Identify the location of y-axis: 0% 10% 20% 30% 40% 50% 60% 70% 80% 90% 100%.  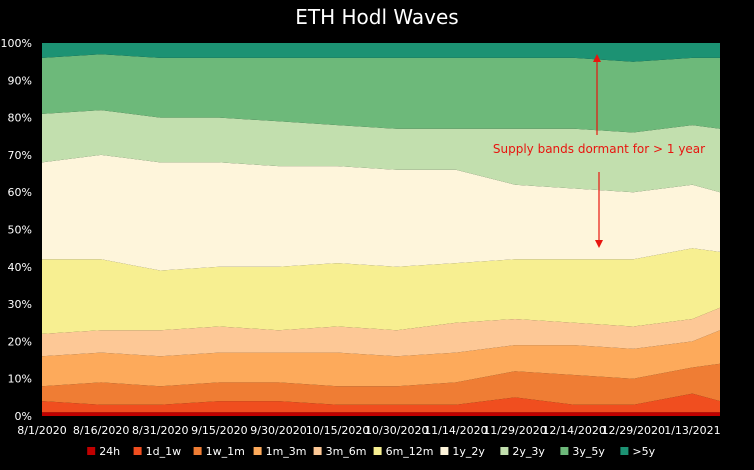
(16, 230).